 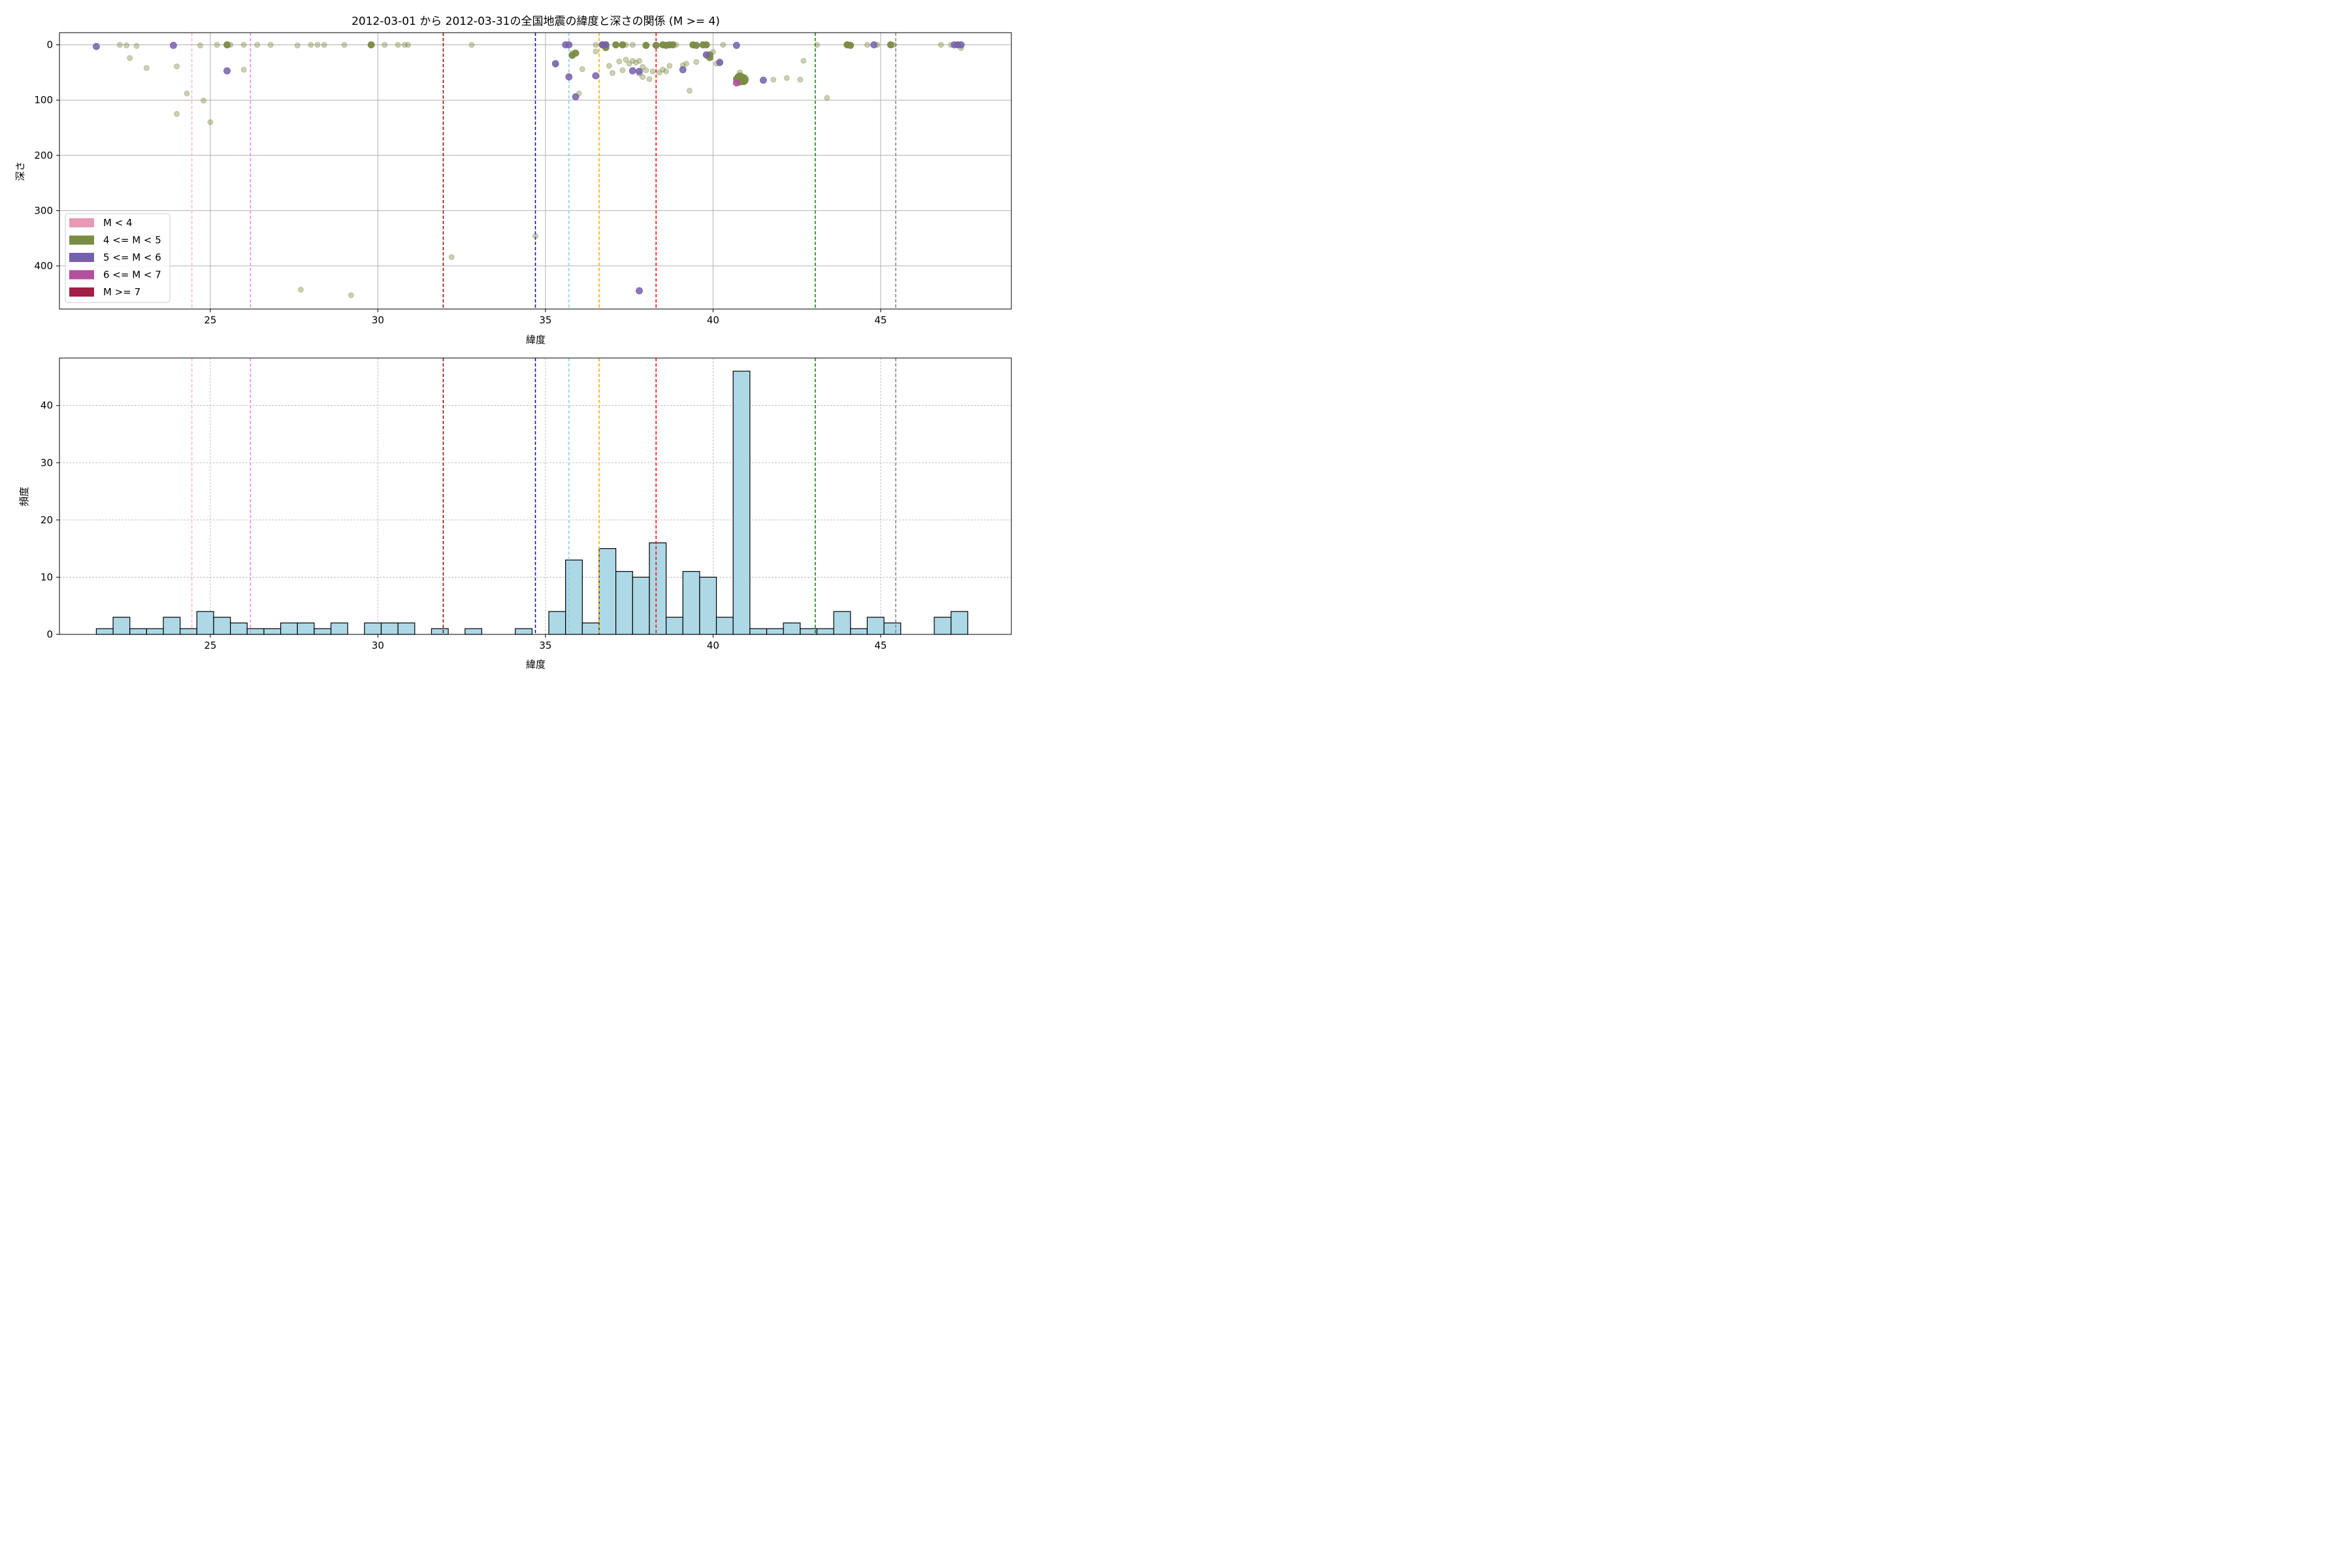 What do you see at coordinates (49, 634) in the screenshot?
I see `histogram-y-tick-label: 0` at bounding box center [49, 634].